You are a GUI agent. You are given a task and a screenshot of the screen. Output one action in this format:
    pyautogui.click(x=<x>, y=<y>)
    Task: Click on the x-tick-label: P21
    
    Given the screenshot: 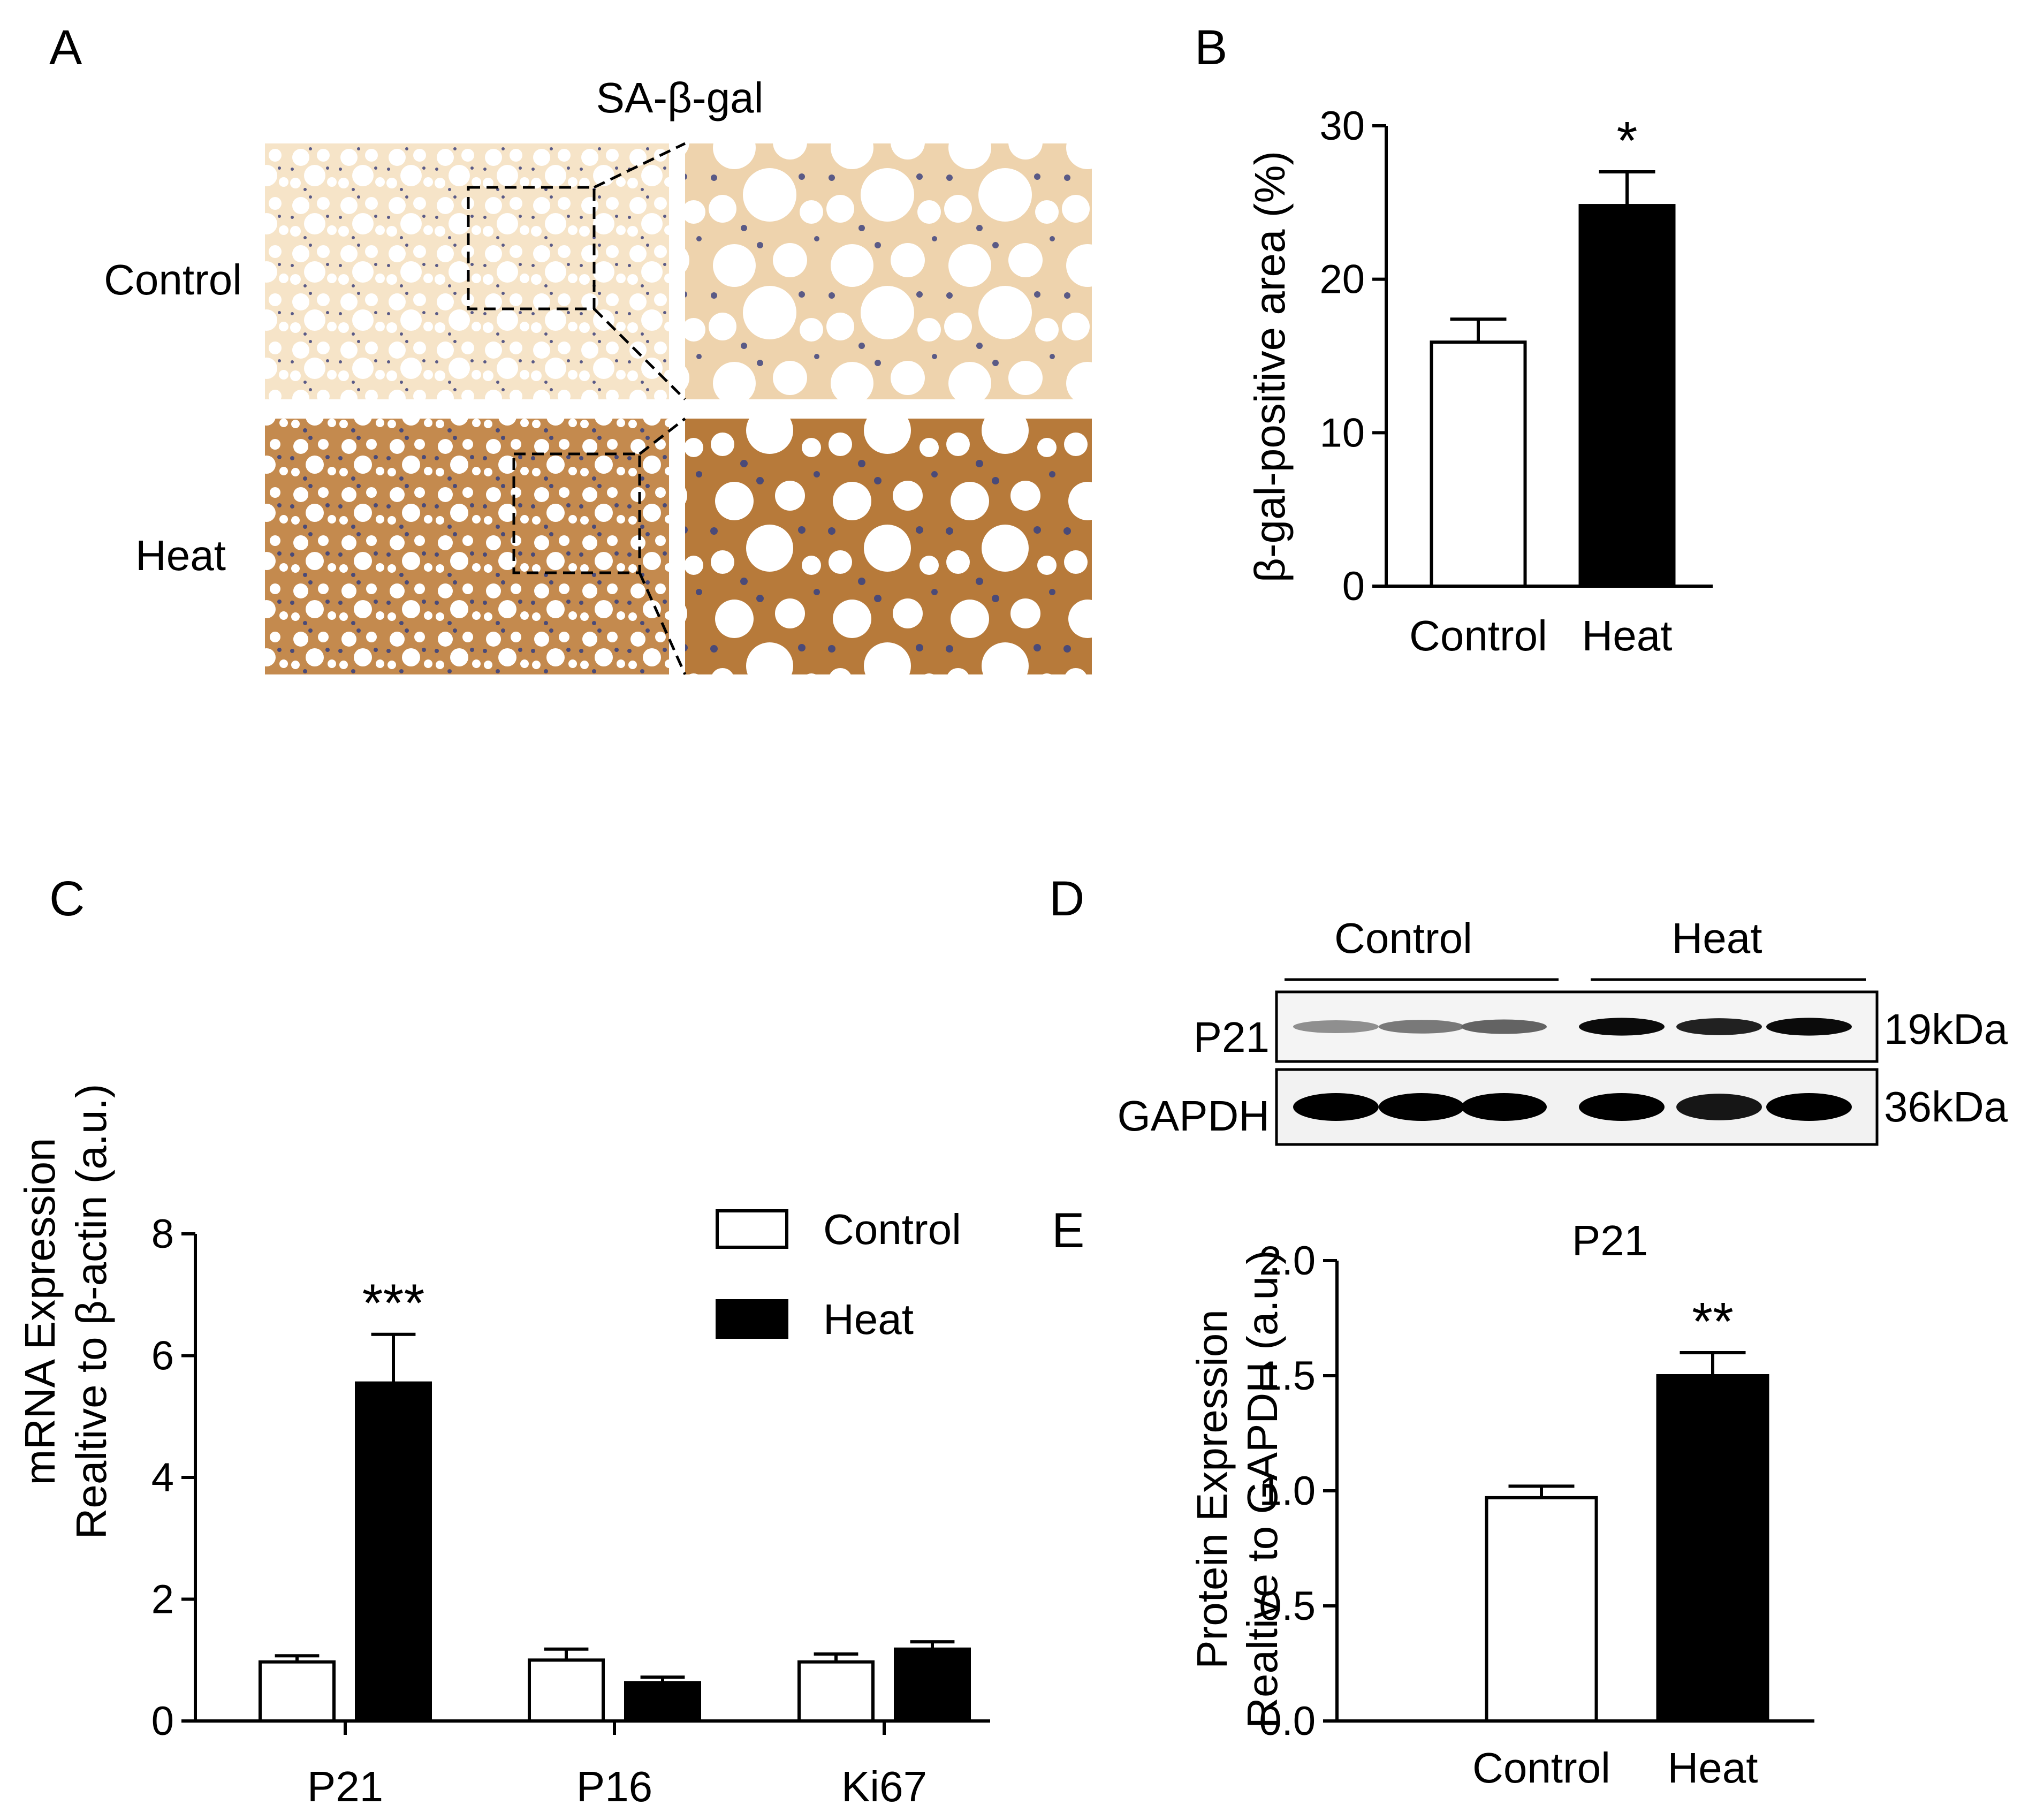 What is the action you would take?
    pyautogui.click(x=345, y=1786)
    